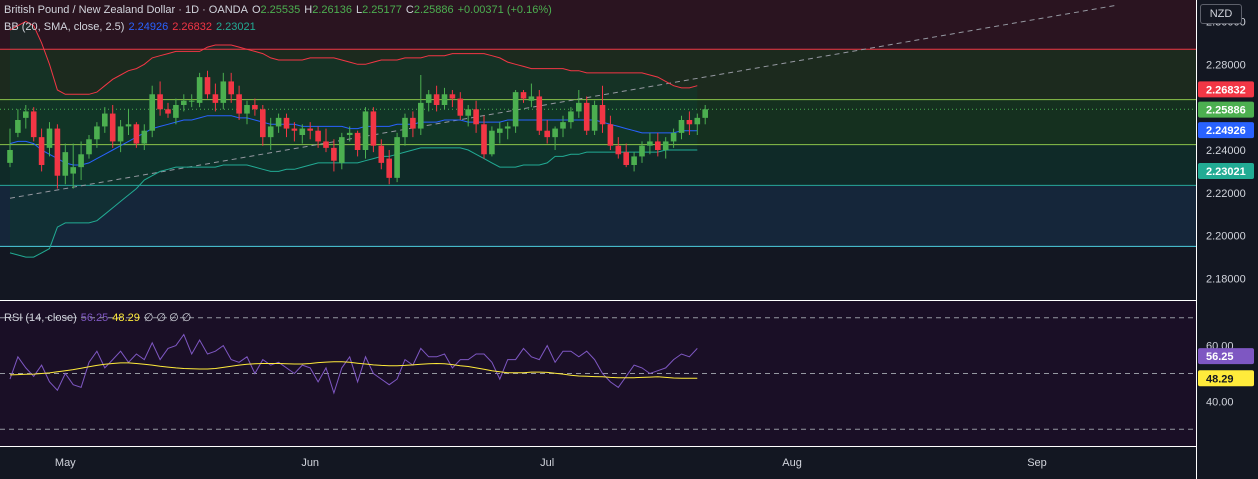 The height and width of the screenshot is (479, 1258). I want to click on rsi-value: 56.25, so click(94, 318).